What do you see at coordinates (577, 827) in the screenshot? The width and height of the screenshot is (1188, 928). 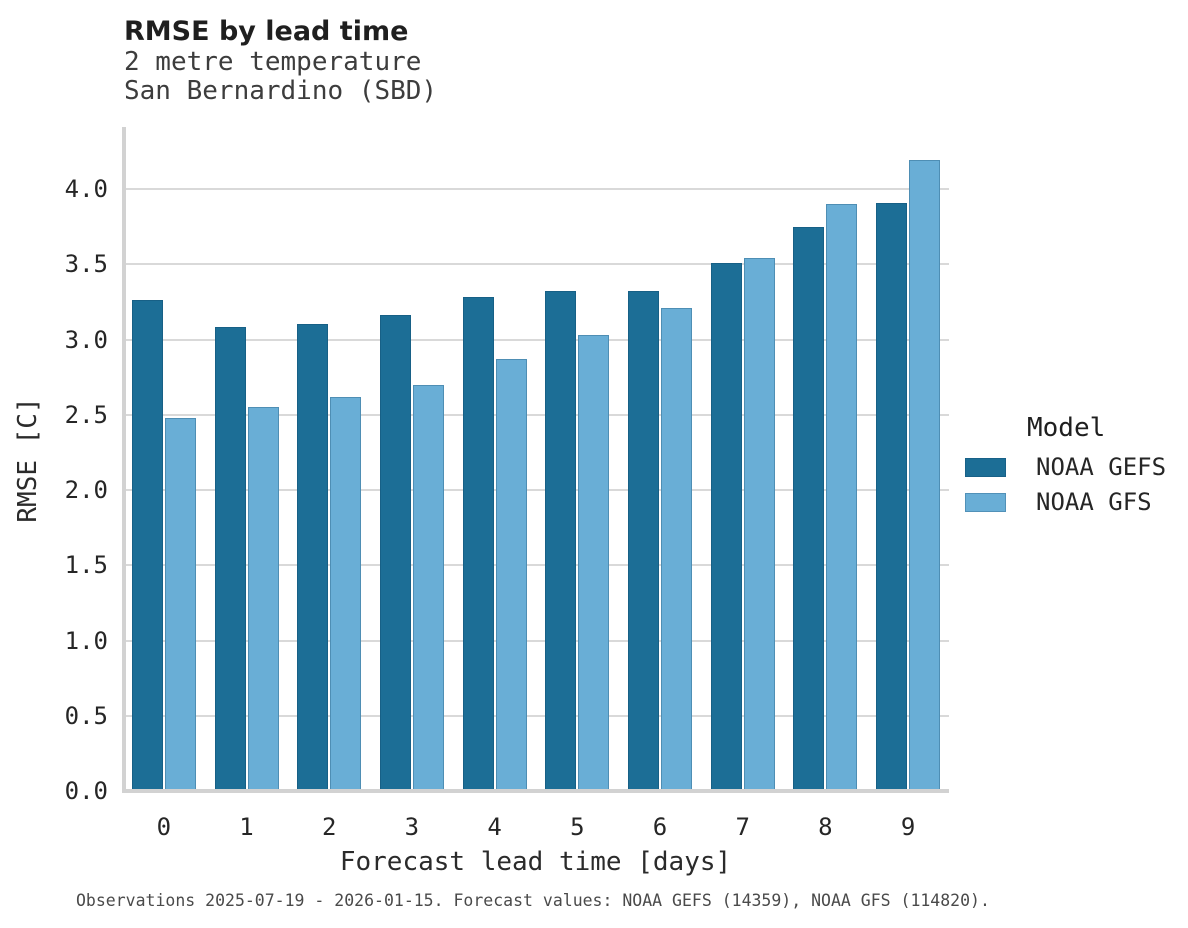 I see `x-tick-label-5: 5` at bounding box center [577, 827].